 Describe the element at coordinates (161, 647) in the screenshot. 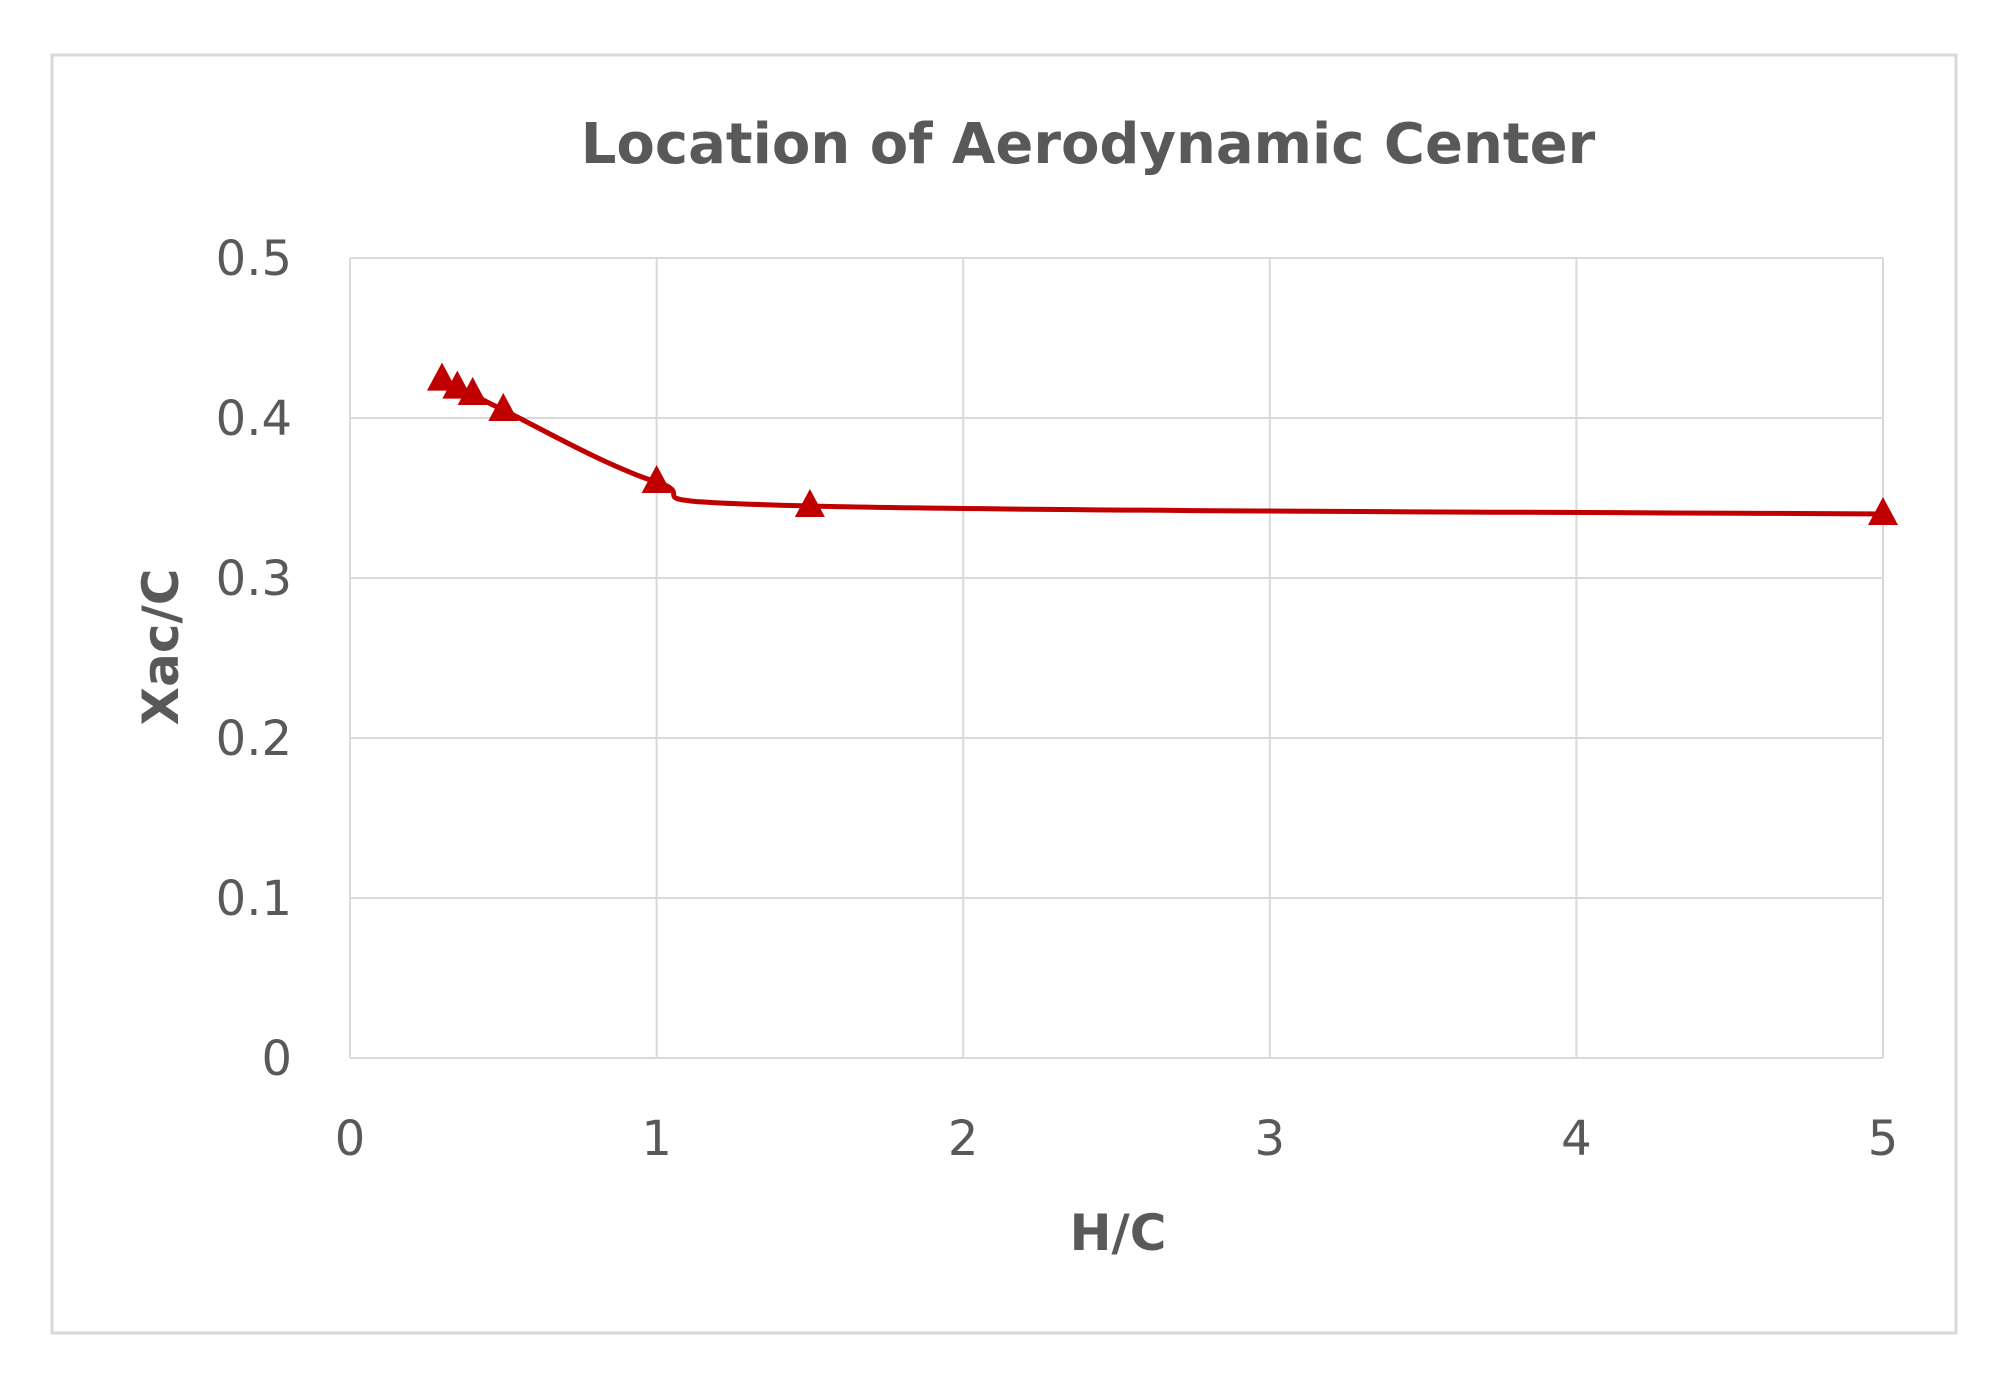

I see `y-axis-label: Xac/C` at that location.